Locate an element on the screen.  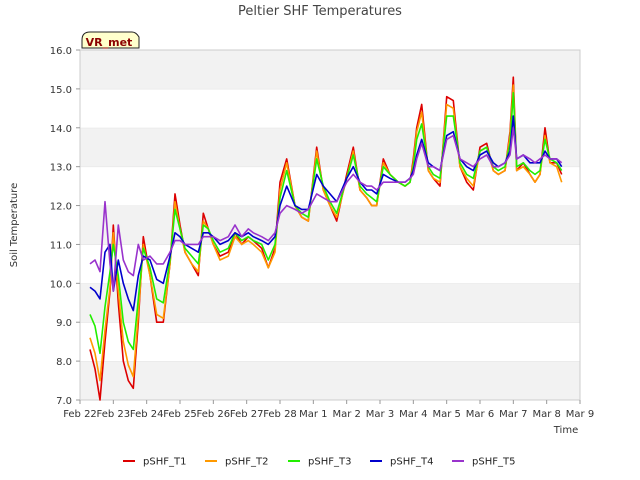
station-badge-shape is located at coordinates (110, 40).